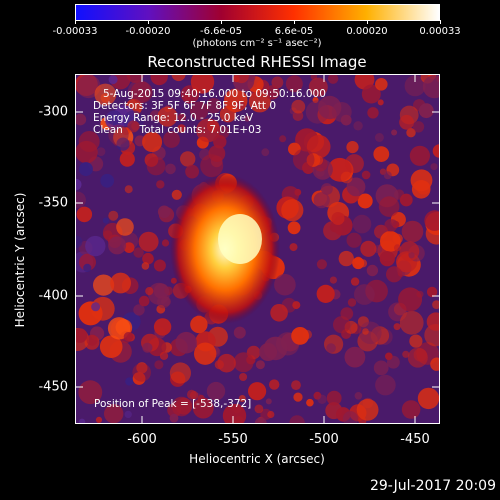 The image size is (500, 500). Describe the element at coordinates (20, 260) in the screenshot. I see `y-axis-label: Heliocentric Y (arcsec)` at that location.